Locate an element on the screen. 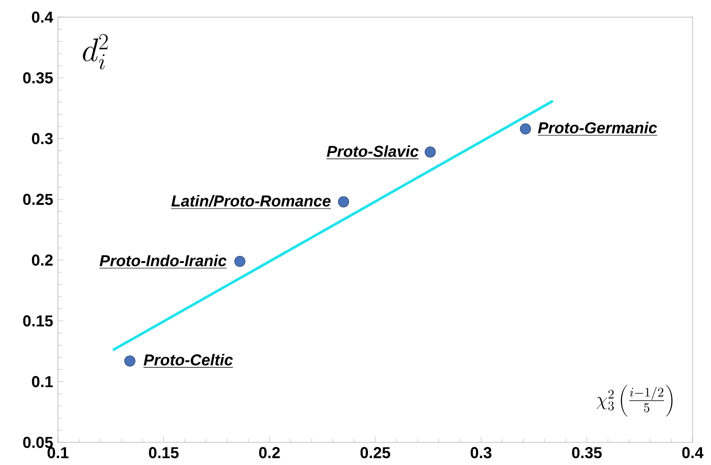  y-tick-label: 0.35 is located at coordinates (38, 78).